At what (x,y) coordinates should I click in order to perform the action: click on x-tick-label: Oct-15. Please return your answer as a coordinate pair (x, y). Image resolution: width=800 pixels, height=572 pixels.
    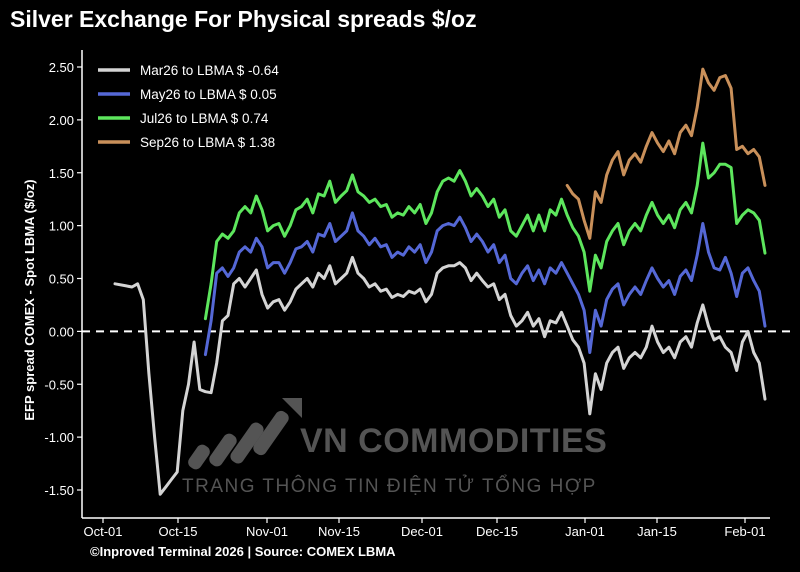
    Looking at the image, I should click on (177, 531).